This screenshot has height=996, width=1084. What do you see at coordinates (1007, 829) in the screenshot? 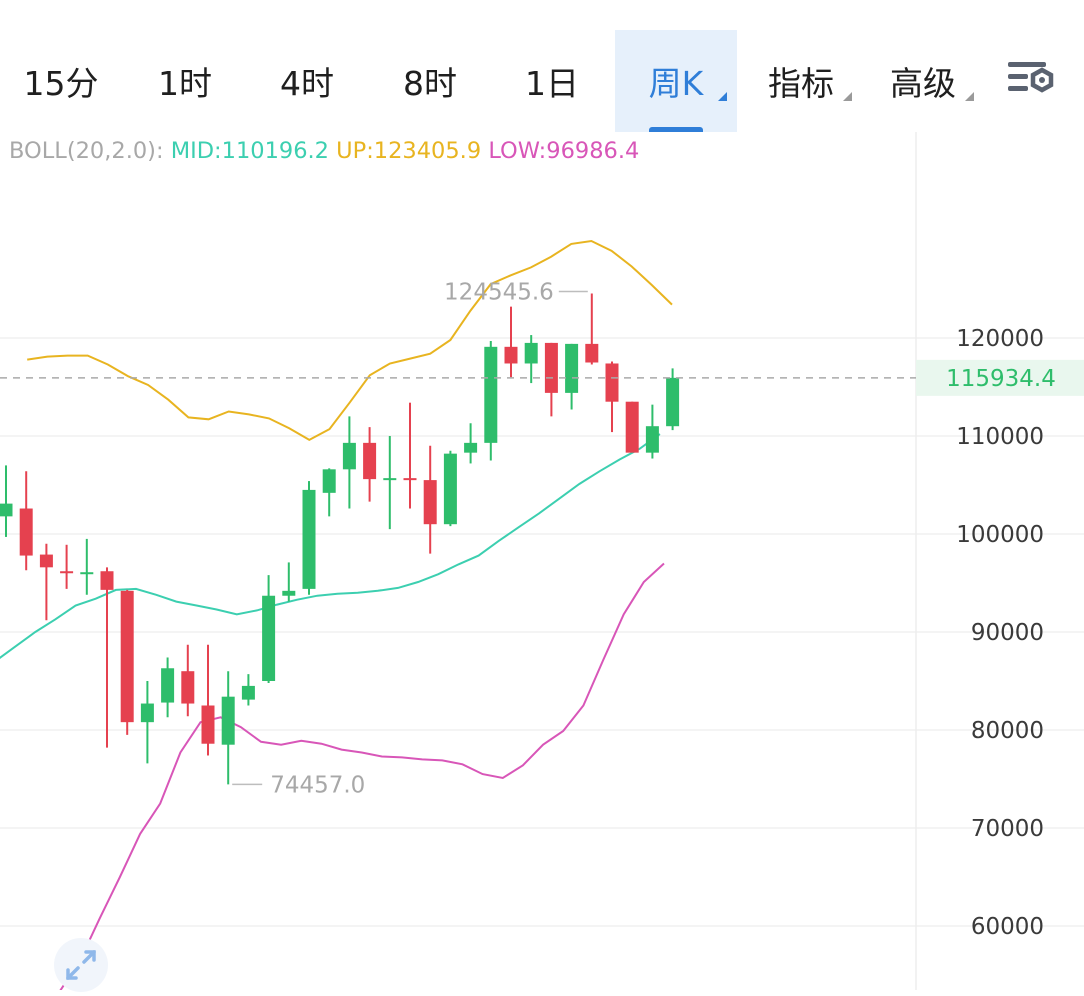
I see `y-tick-label: 70000` at bounding box center [1007, 829].